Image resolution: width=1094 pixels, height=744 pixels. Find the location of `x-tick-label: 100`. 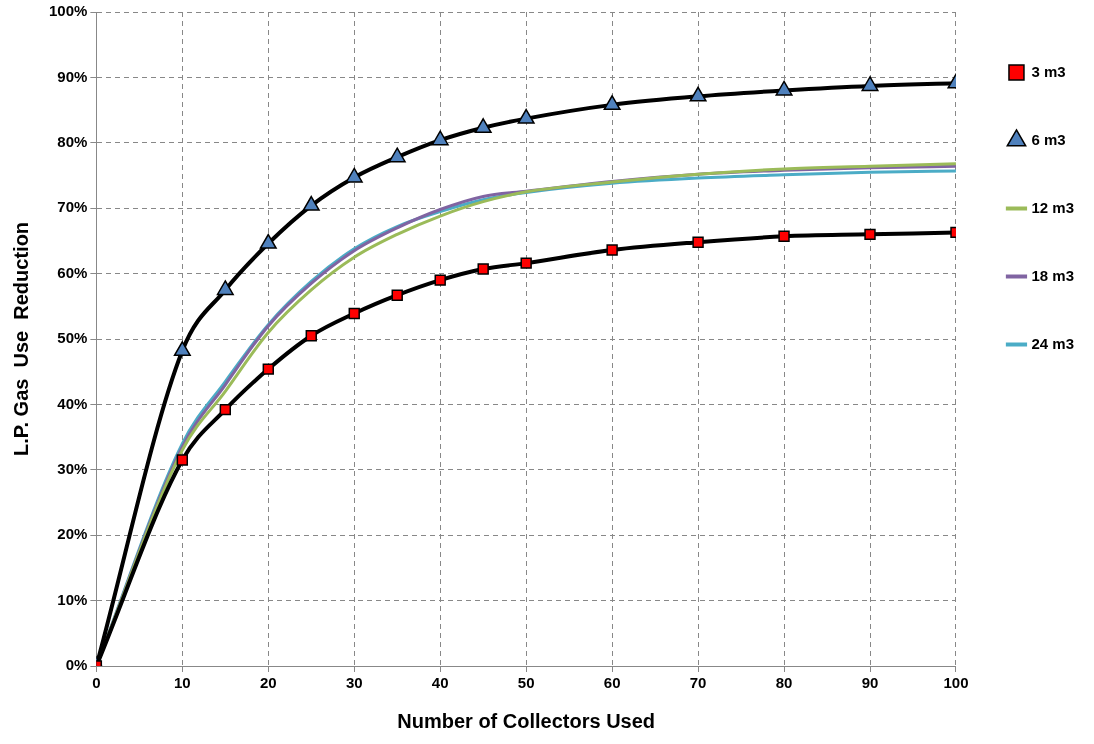

x-tick-label: 100 is located at coordinates (956, 683).